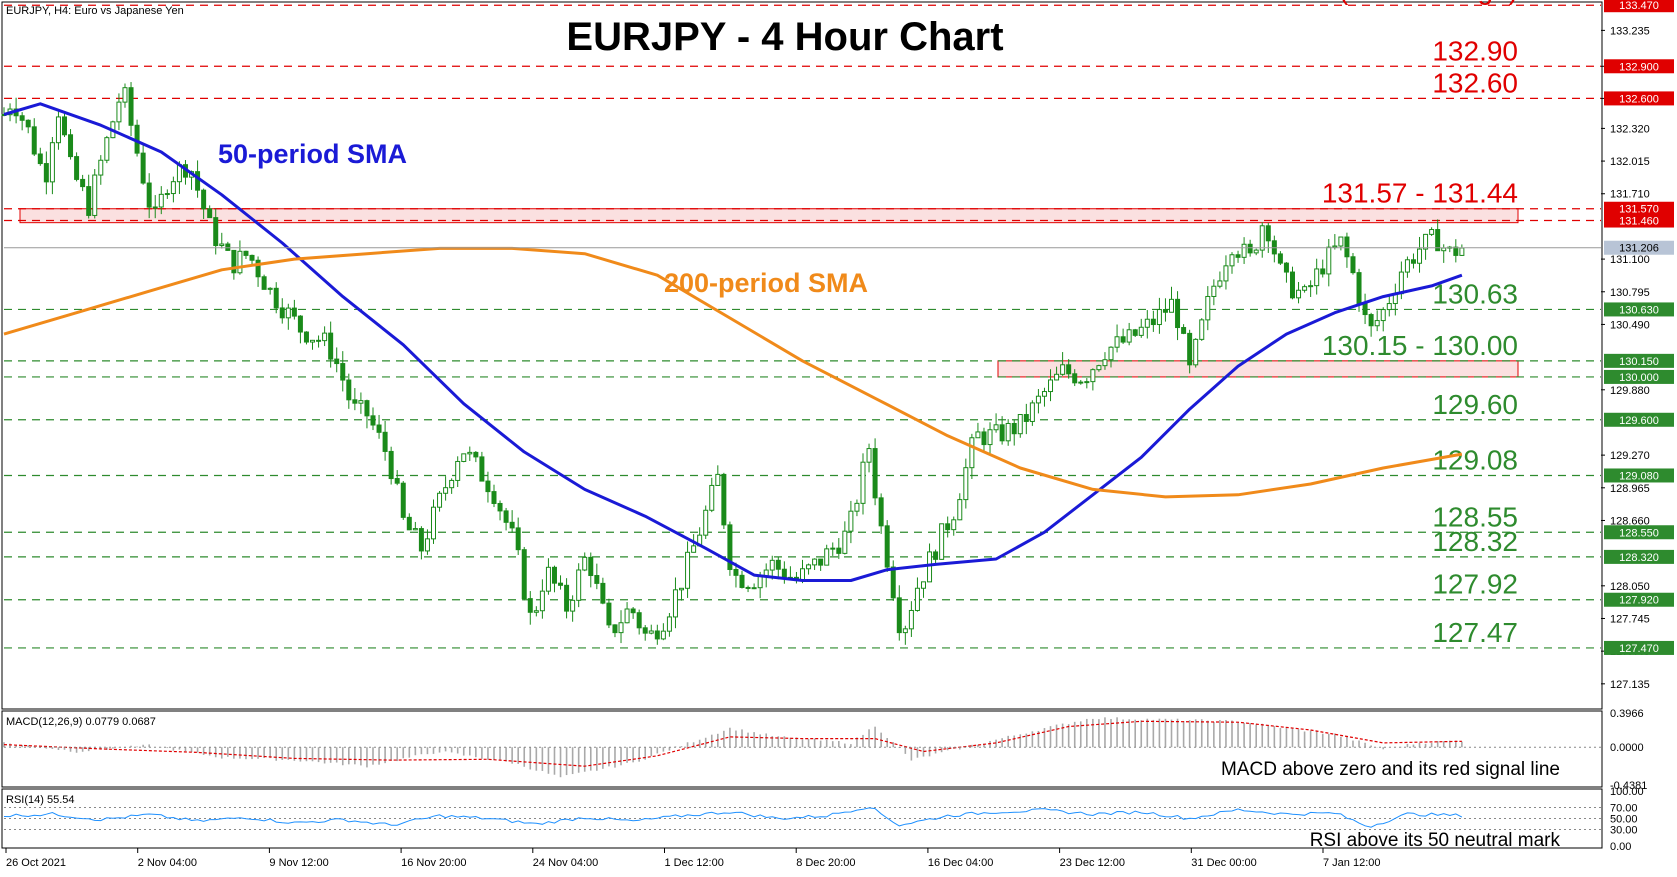 Image resolution: width=1677 pixels, height=877 pixels. Describe the element at coordinates (1630, 260) in the screenshot. I see `y-tick-label: 131.100` at that location.